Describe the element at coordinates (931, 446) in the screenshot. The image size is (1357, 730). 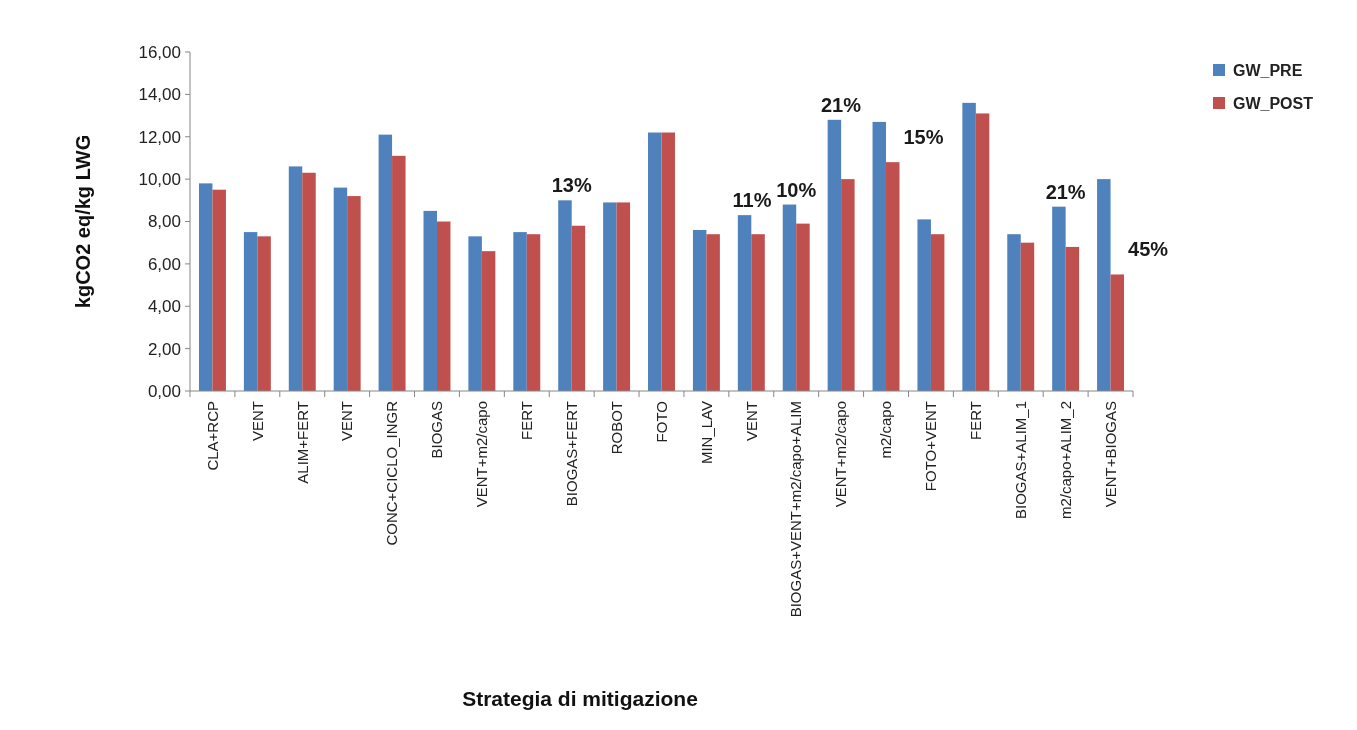
I see `x-tick-label: FOTO+VENT` at that location.